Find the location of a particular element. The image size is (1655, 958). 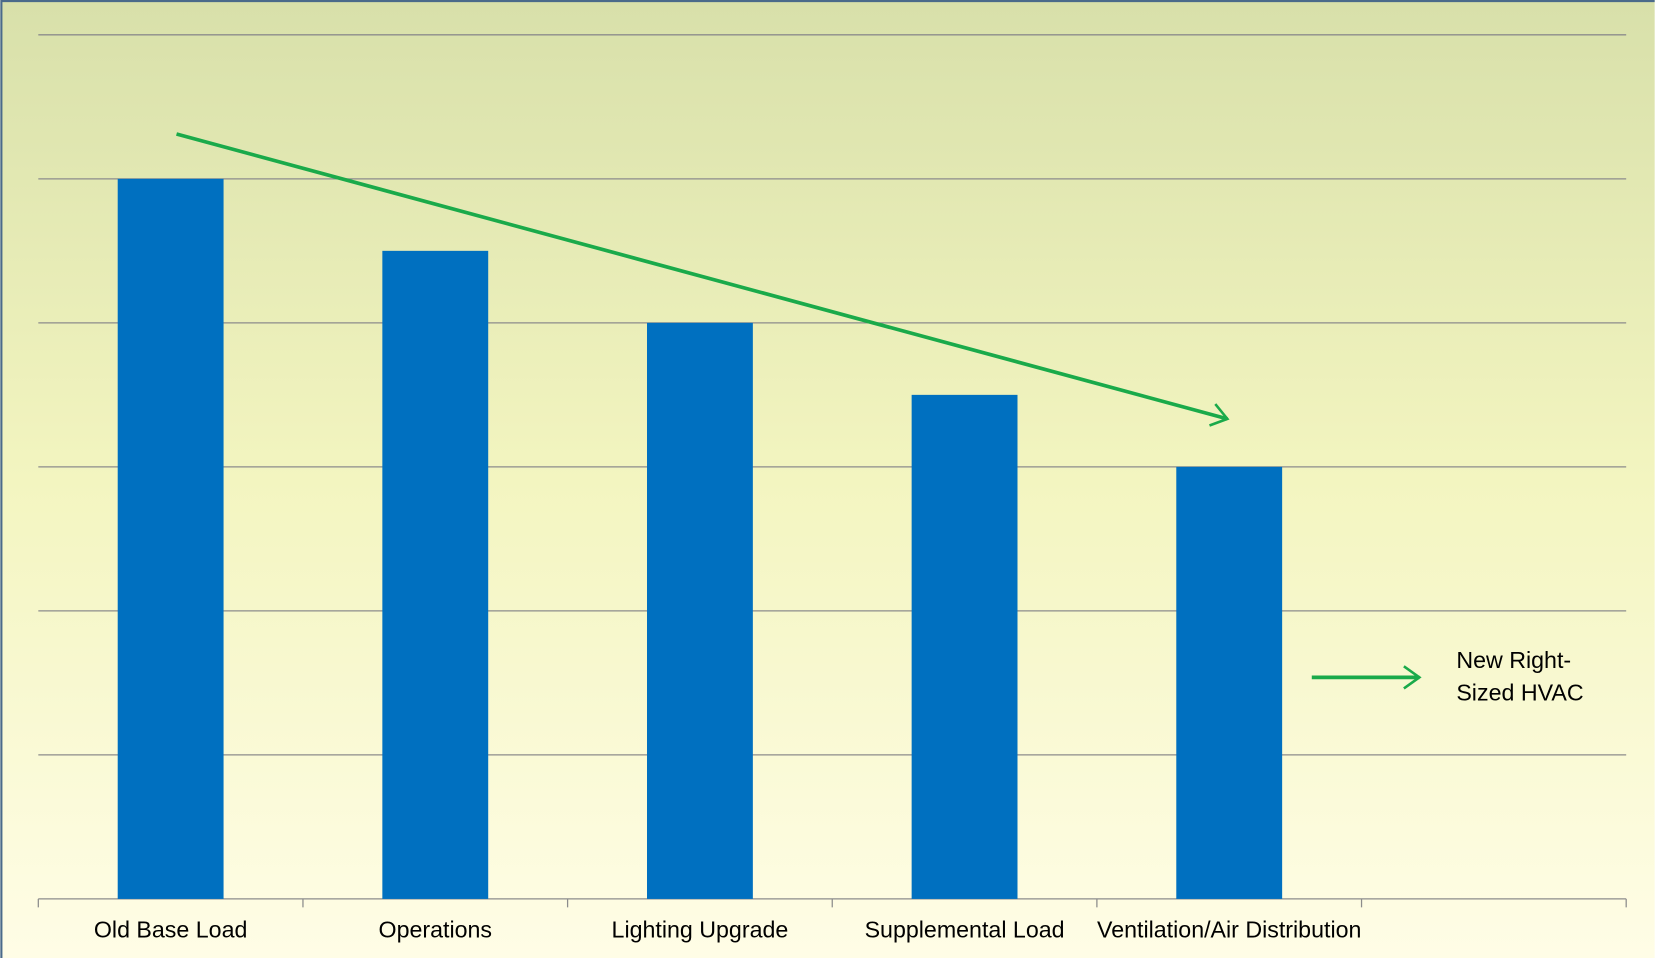

annotation-box: New Right-Sized HVAC is located at coordinates (1520, 676).